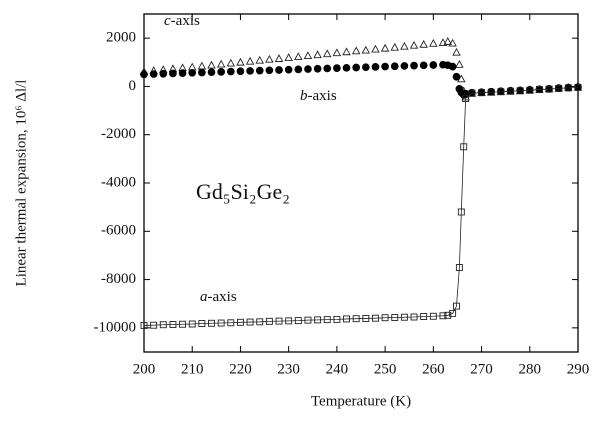 This screenshot has width=600, height=421. What do you see at coordinates (133, 86) in the screenshot?
I see `y-tick-label: 0` at bounding box center [133, 86].